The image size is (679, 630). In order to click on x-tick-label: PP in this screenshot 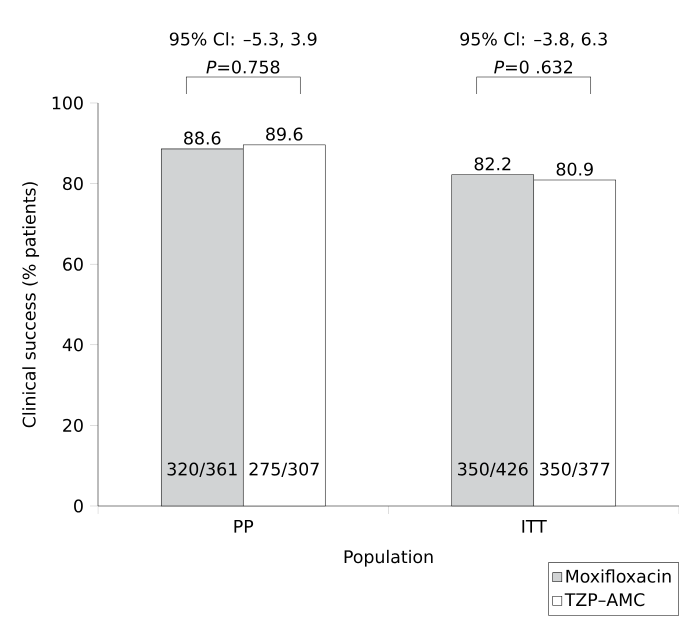, I will do `click(244, 526)`.